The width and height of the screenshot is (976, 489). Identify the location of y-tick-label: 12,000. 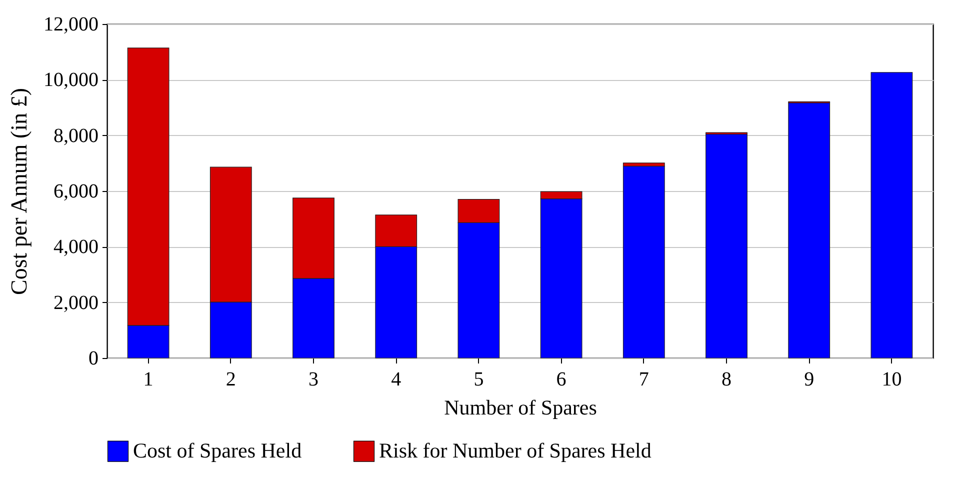
(71, 25).